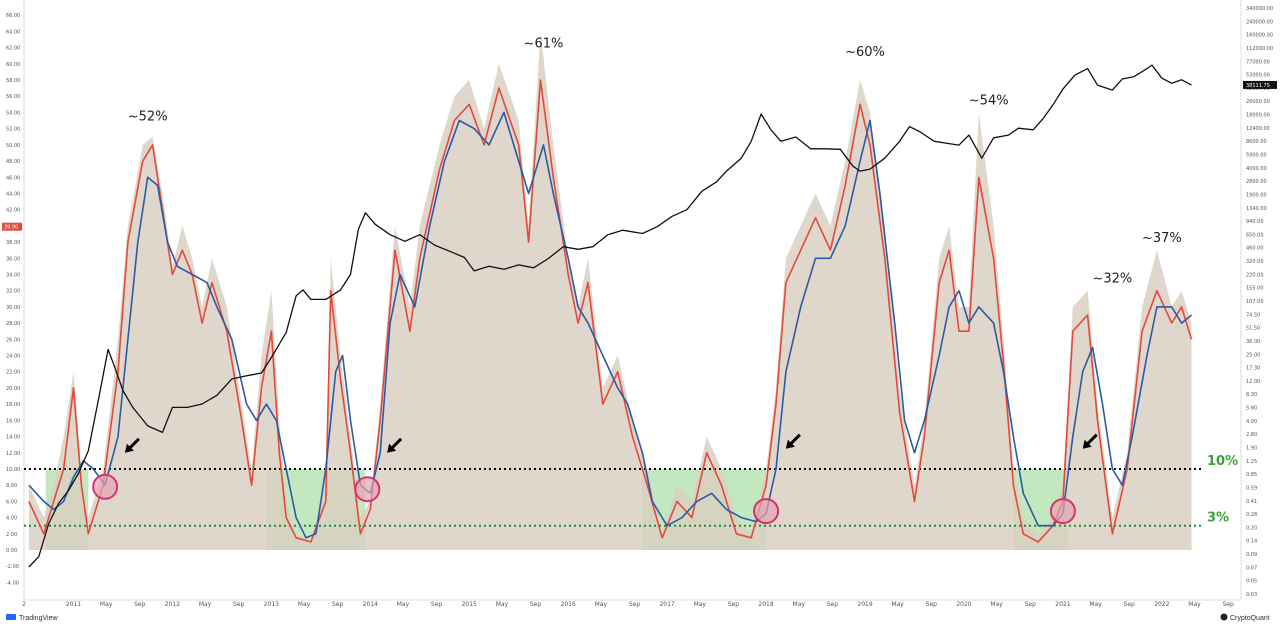 The image size is (1280, 626). I want to click on x-tick-33: Sep, so click(1130, 604).